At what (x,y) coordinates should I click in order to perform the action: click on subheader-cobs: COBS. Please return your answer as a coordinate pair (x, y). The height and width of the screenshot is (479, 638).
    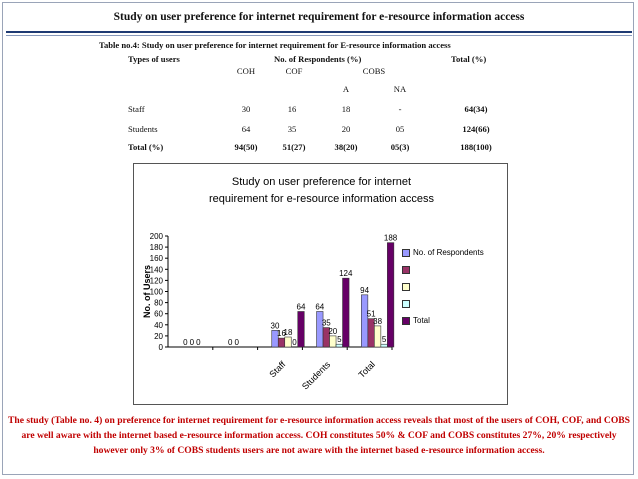
    Looking at the image, I should click on (374, 71).